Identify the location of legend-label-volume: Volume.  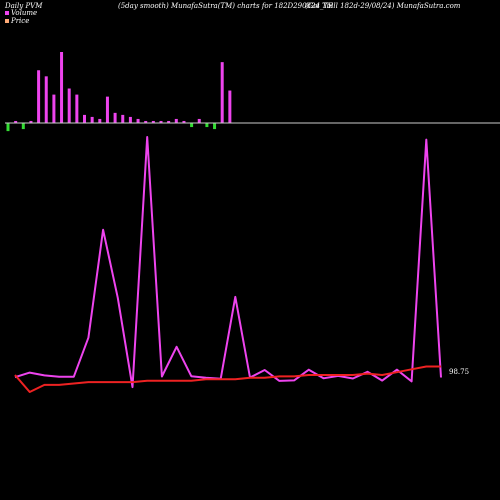
(24, 13).